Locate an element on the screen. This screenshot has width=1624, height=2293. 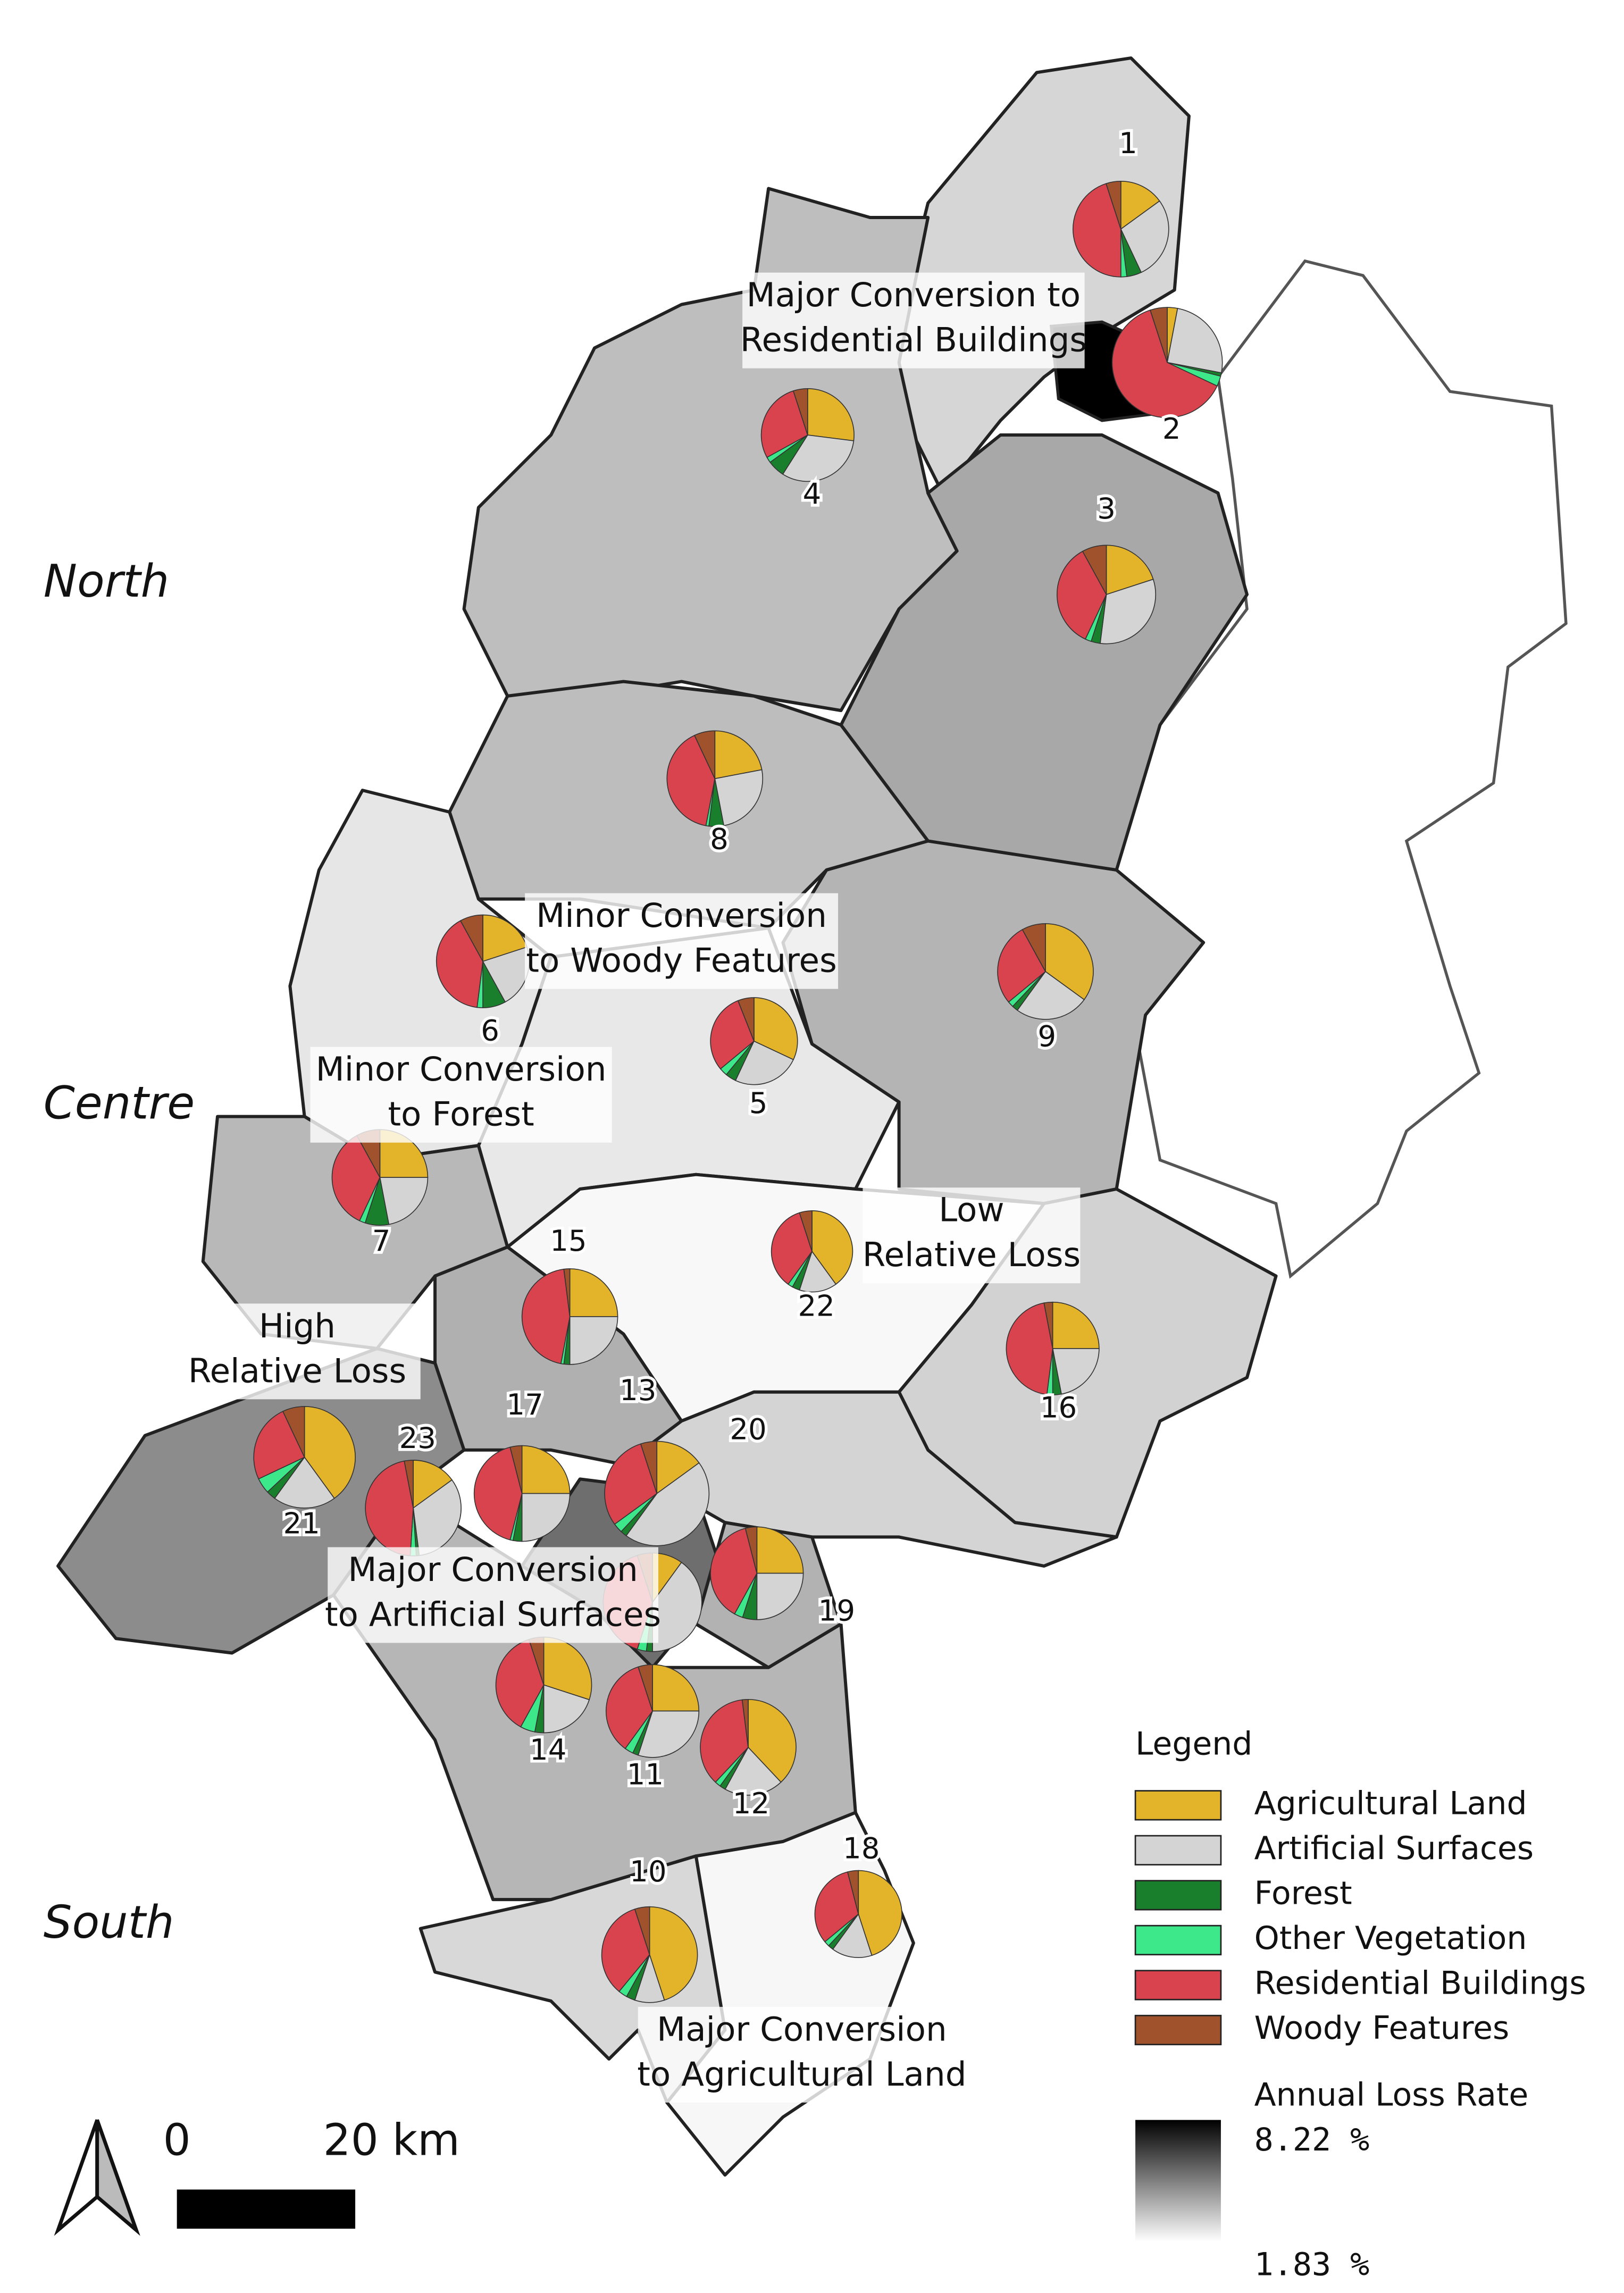
district-number: 2 is located at coordinates (1171, 429).